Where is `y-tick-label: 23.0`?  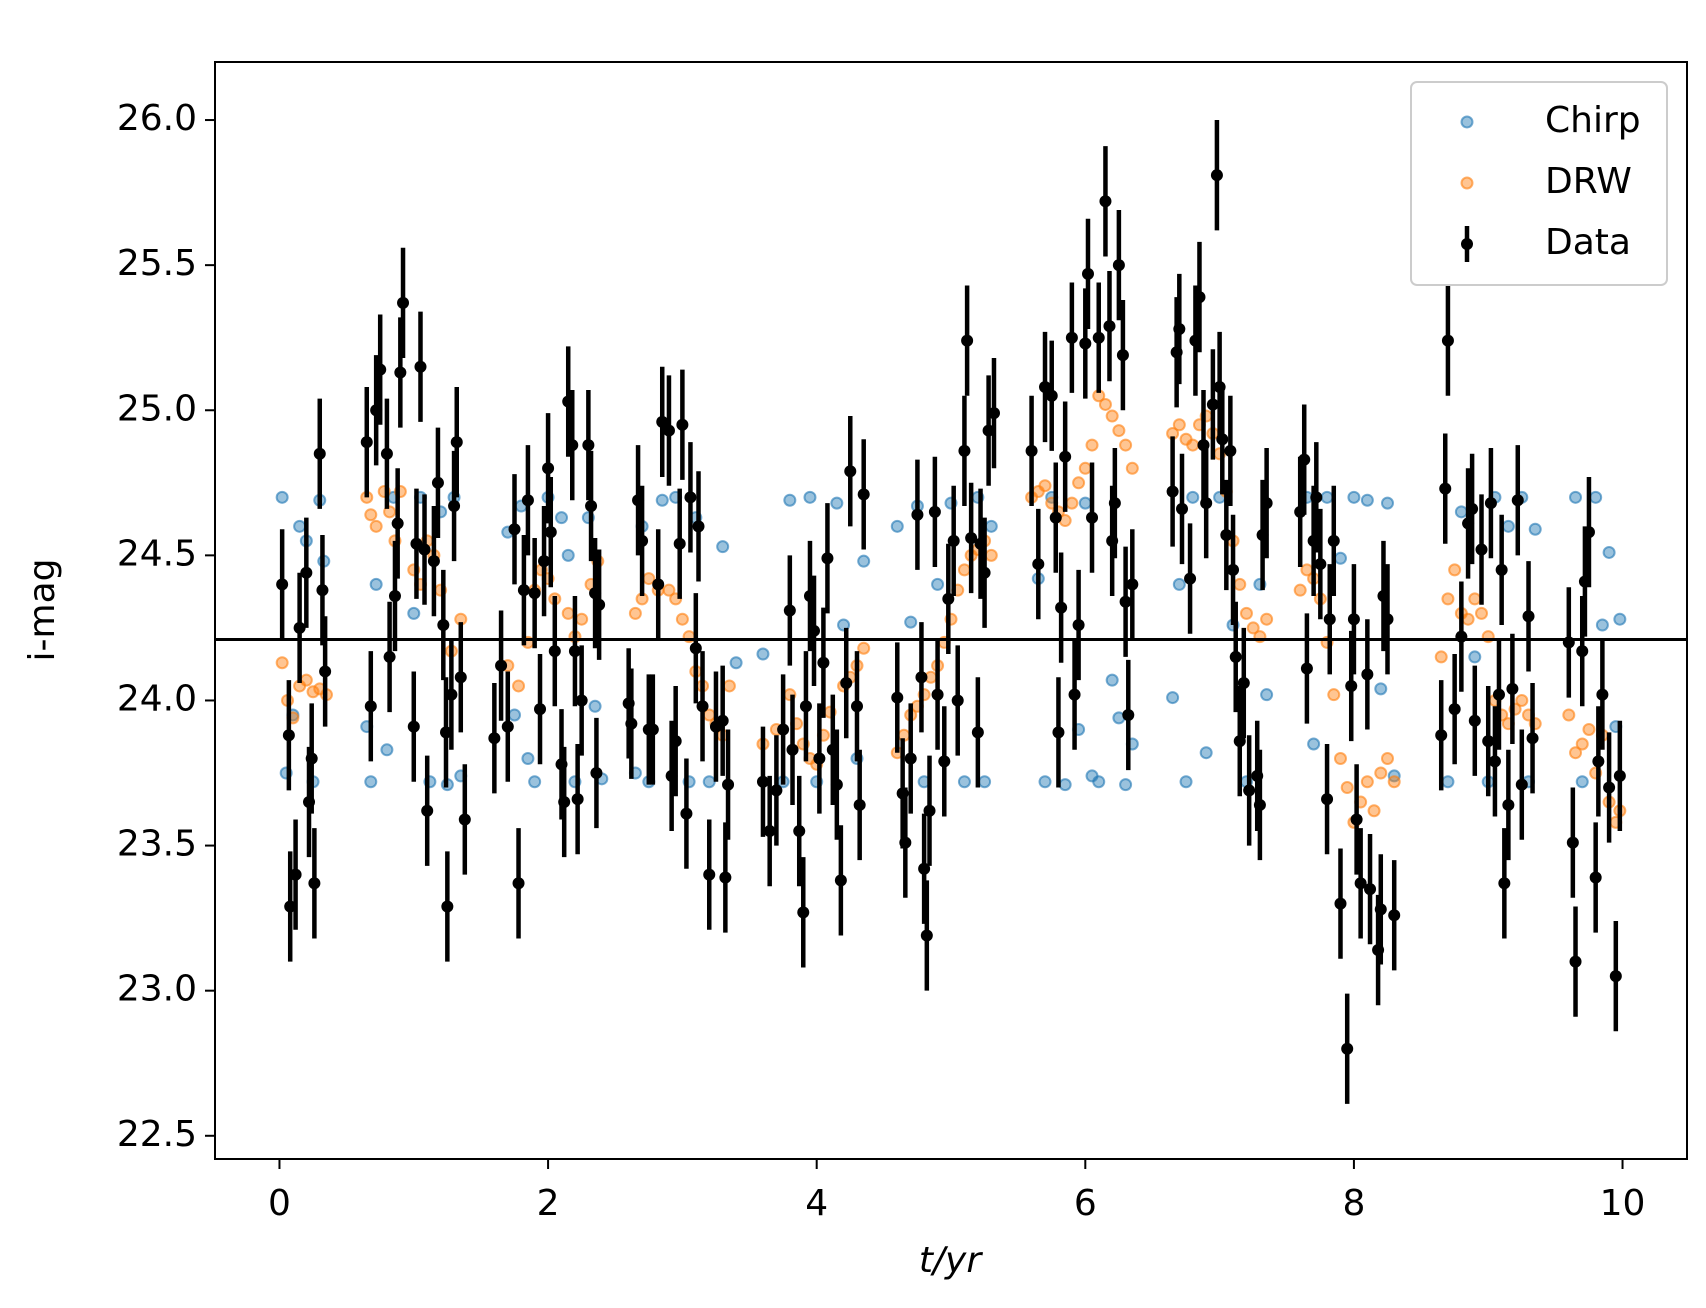 y-tick-label: 23.0 is located at coordinates (157, 989).